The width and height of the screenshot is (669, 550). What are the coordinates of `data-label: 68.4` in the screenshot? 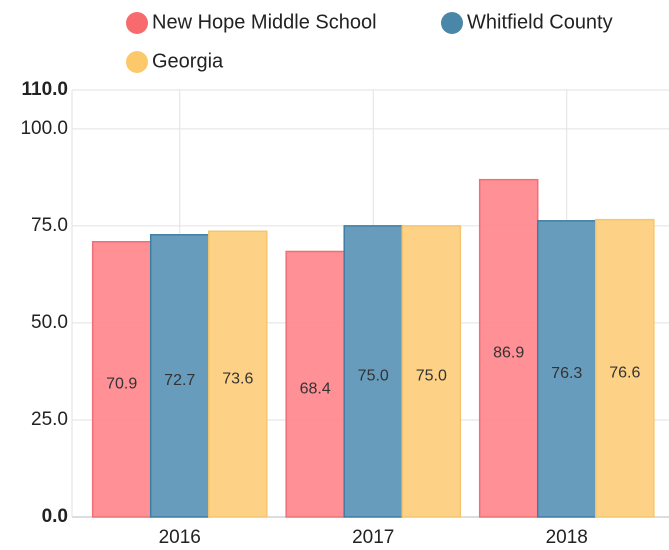 It's located at (315, 388).